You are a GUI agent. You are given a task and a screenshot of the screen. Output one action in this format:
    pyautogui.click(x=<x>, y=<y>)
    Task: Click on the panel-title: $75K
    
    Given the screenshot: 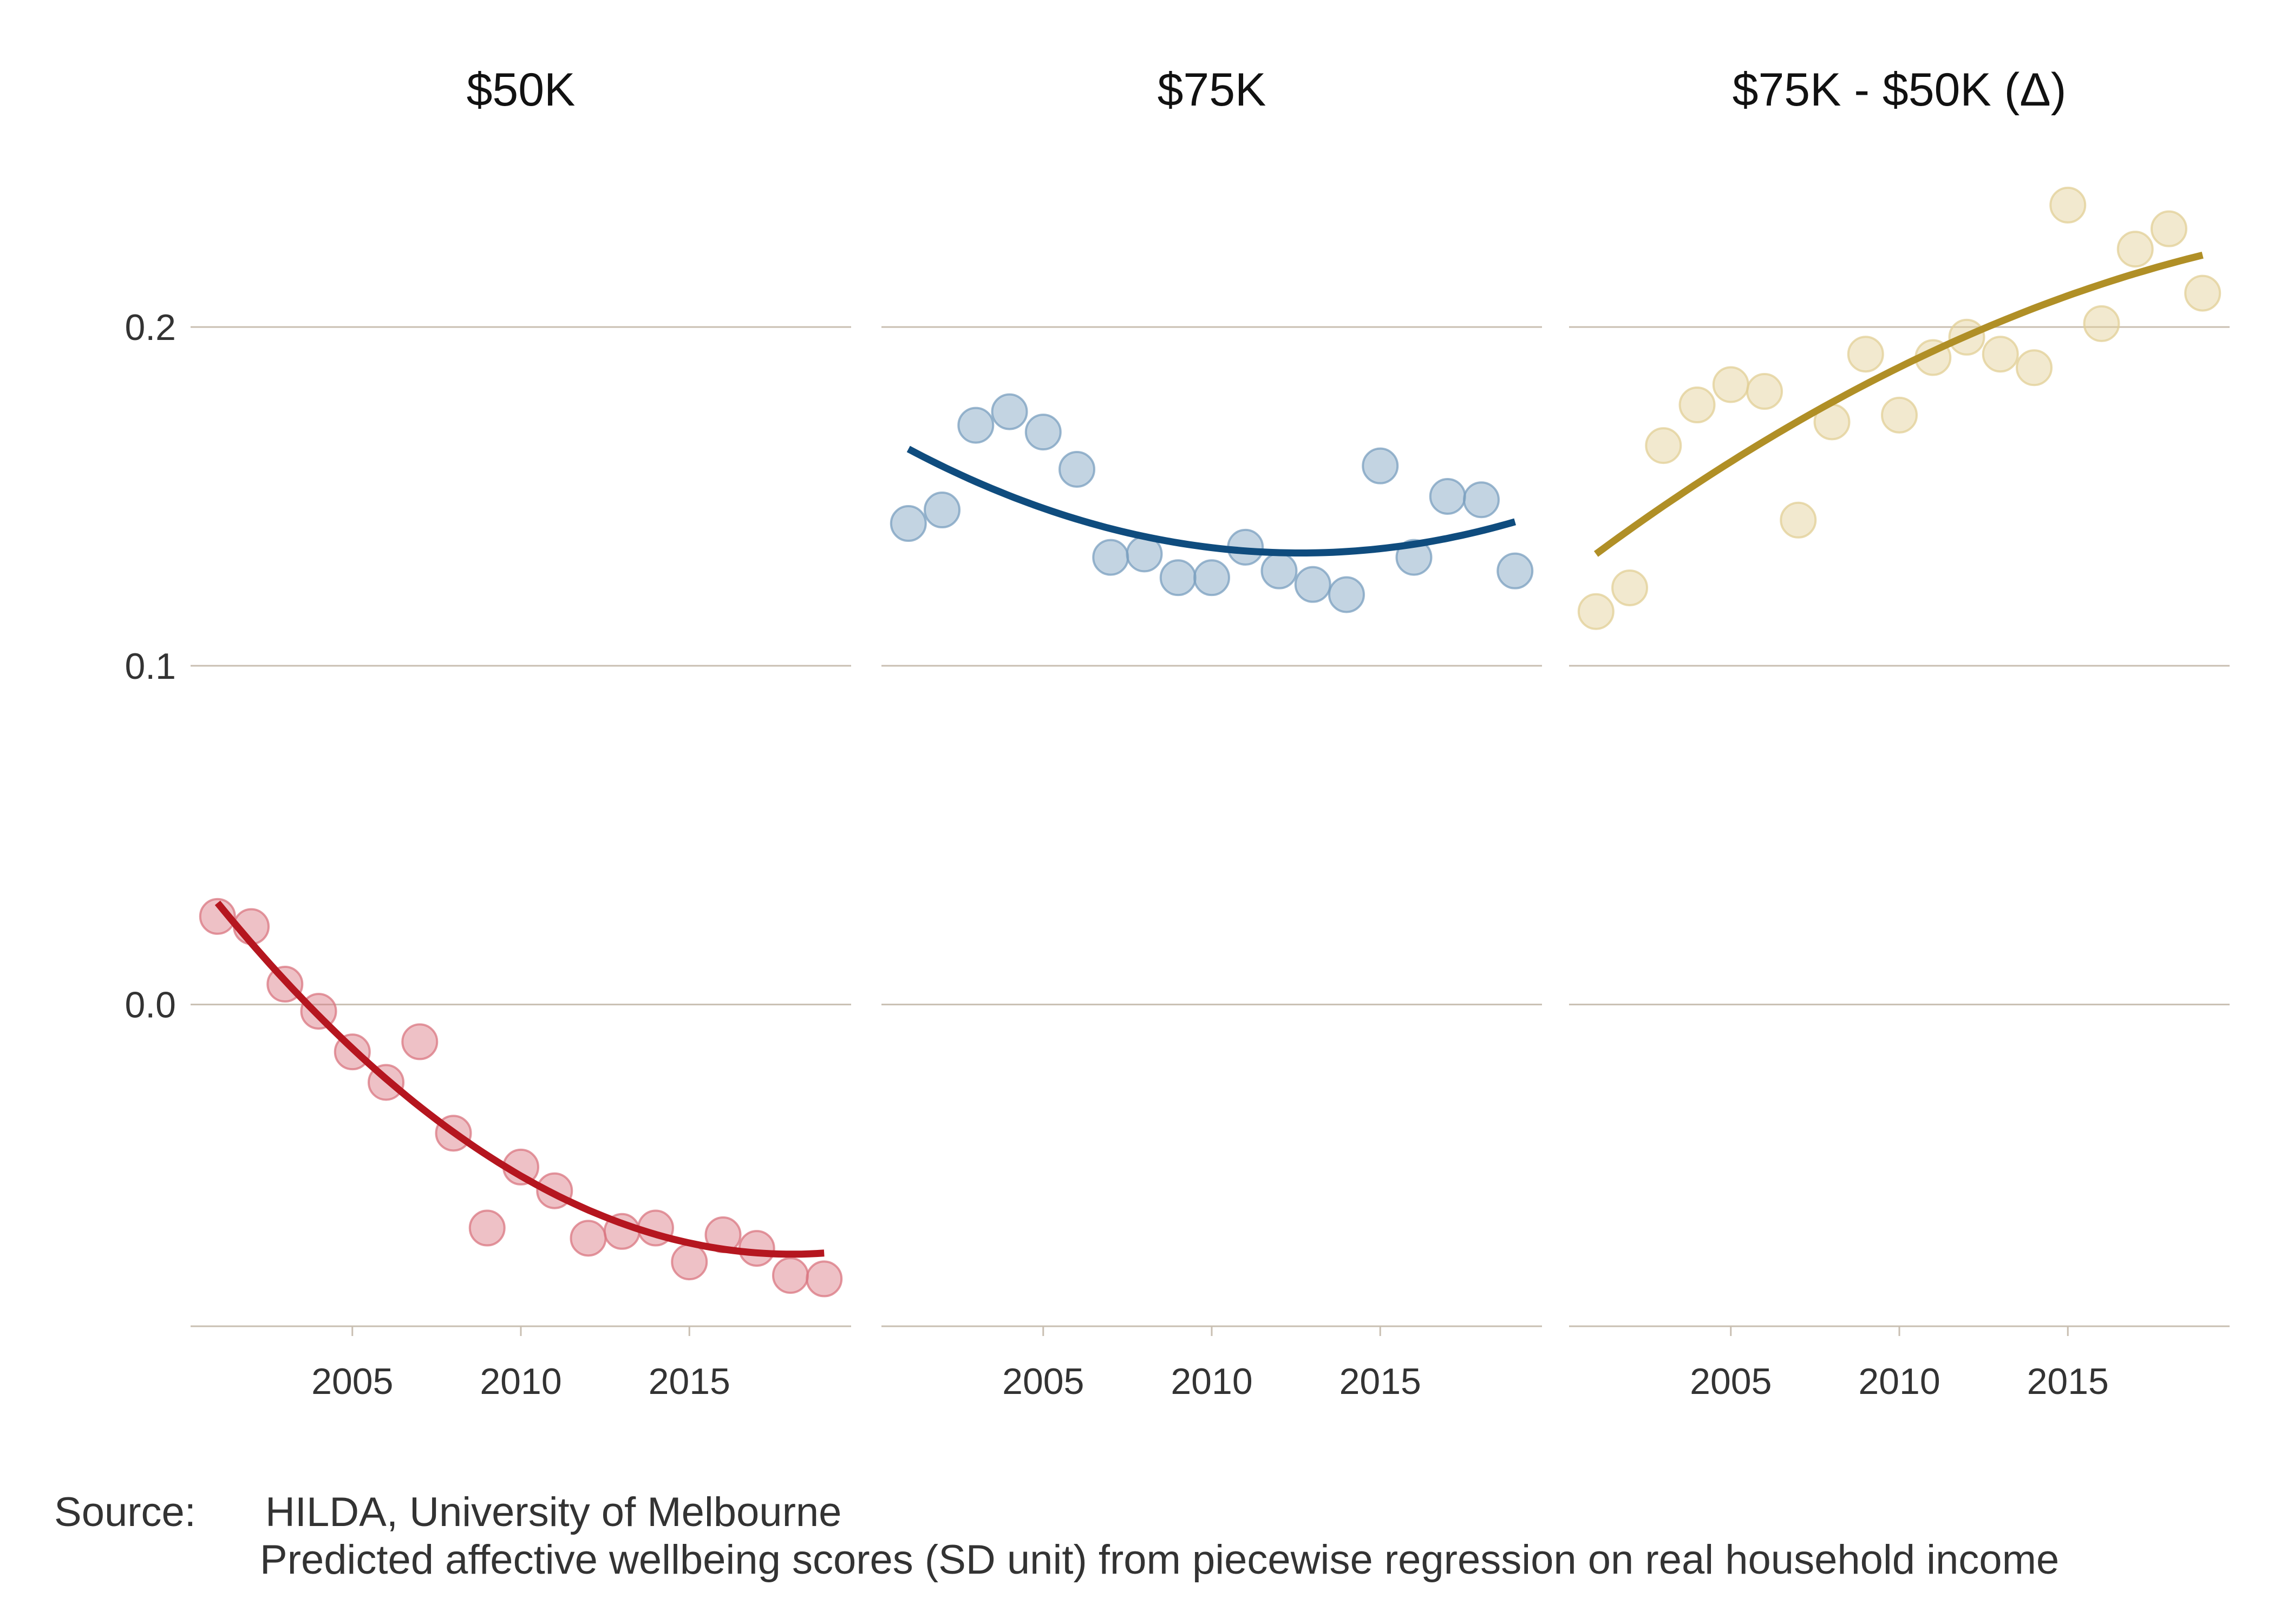 What is the action you would take?
    pyautogui.click(x=1212, y=90)
    